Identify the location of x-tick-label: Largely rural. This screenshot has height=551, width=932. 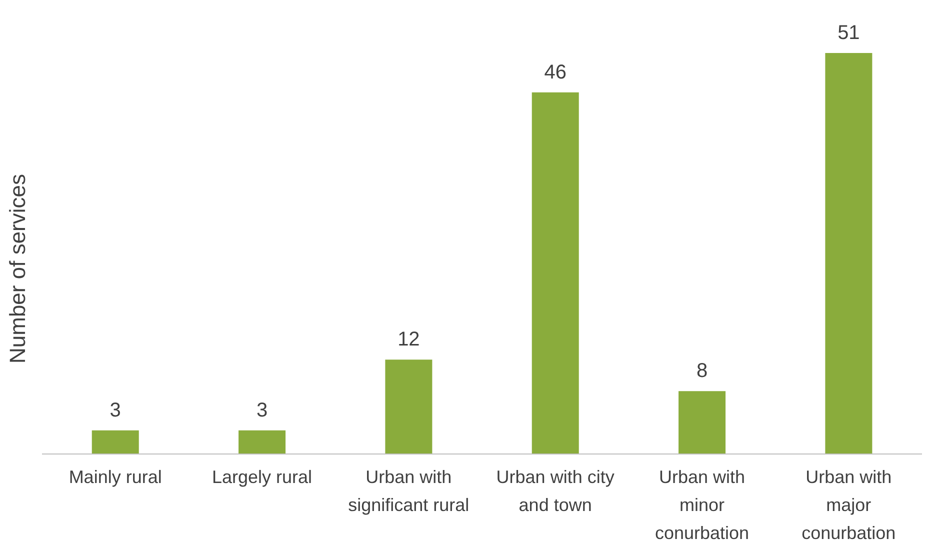
(262, 476).